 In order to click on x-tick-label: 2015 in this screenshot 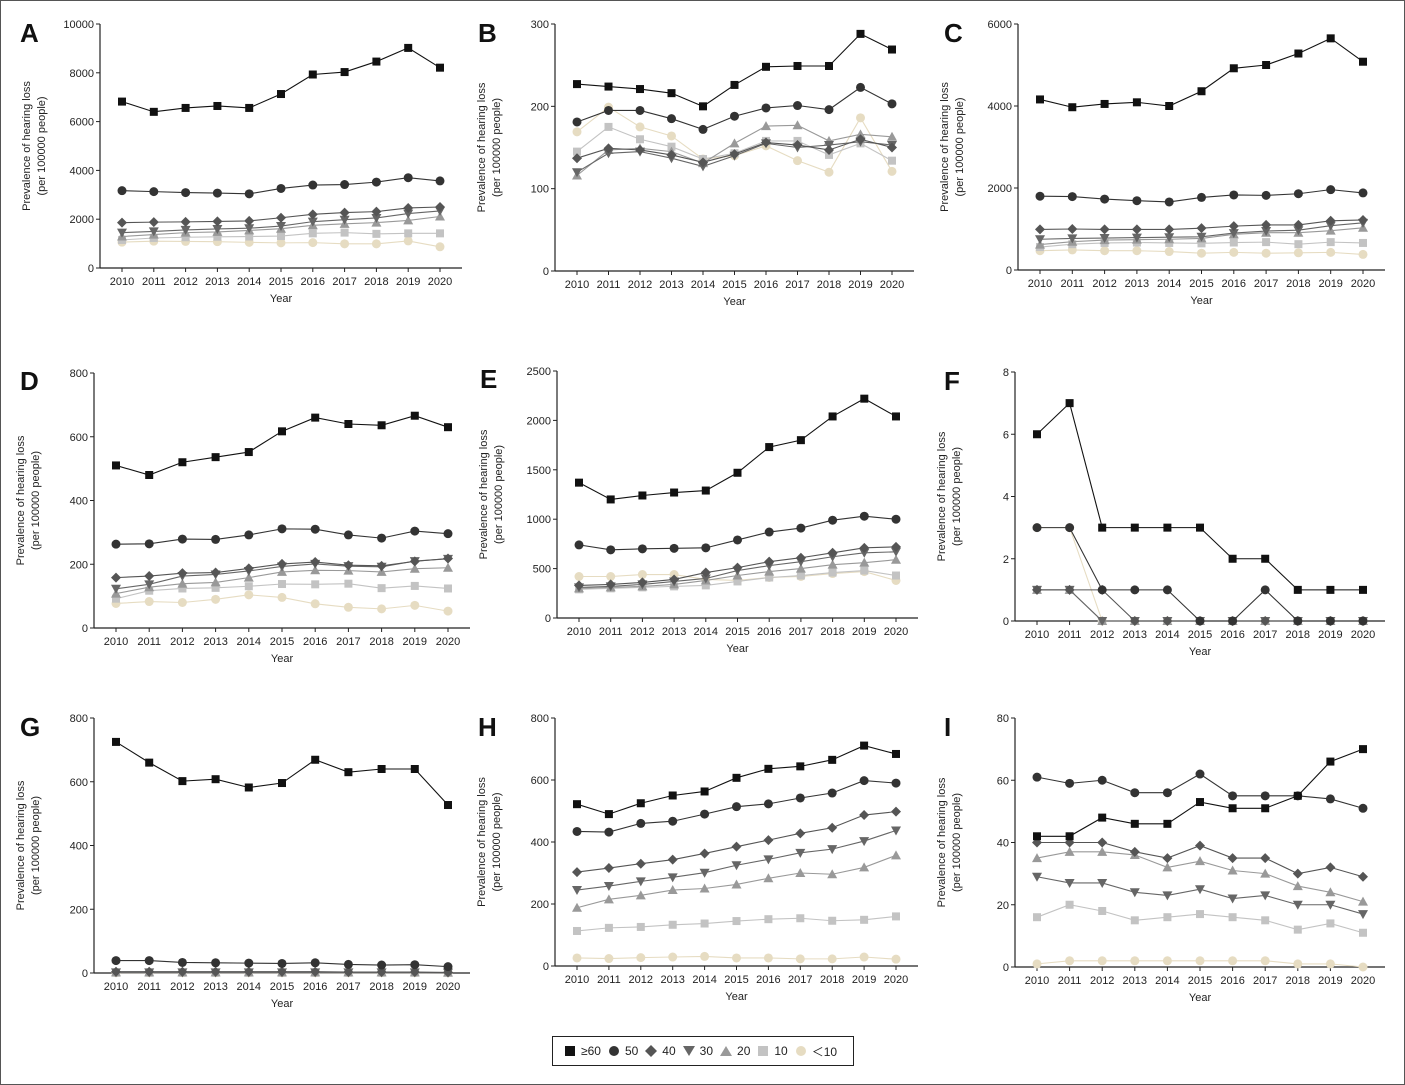, I will do `click(282, 987)`.